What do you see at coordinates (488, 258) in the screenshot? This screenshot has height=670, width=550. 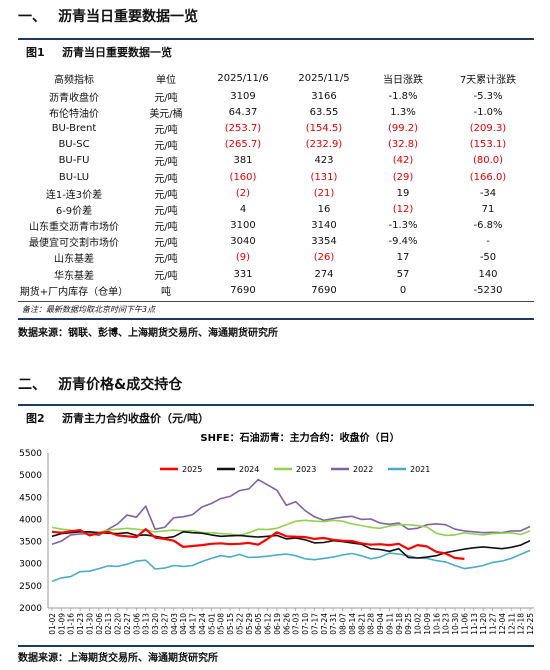 I see `table-cell: -50` at bounding box center [488, 258].